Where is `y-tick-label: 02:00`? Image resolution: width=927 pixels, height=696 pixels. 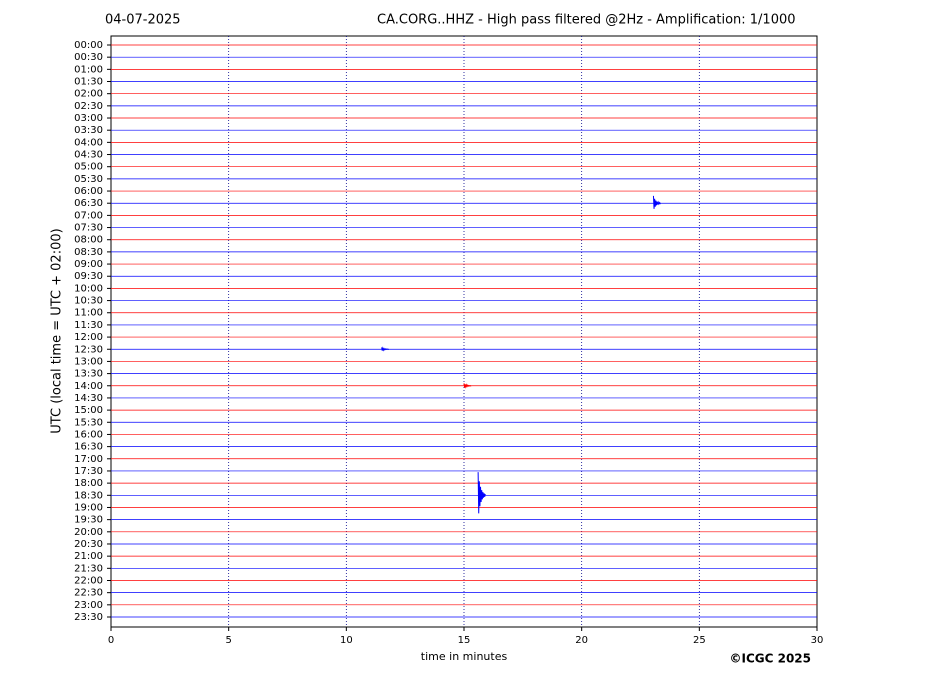 y-tick-label: 02:00 is located at coordinates (88, 94).